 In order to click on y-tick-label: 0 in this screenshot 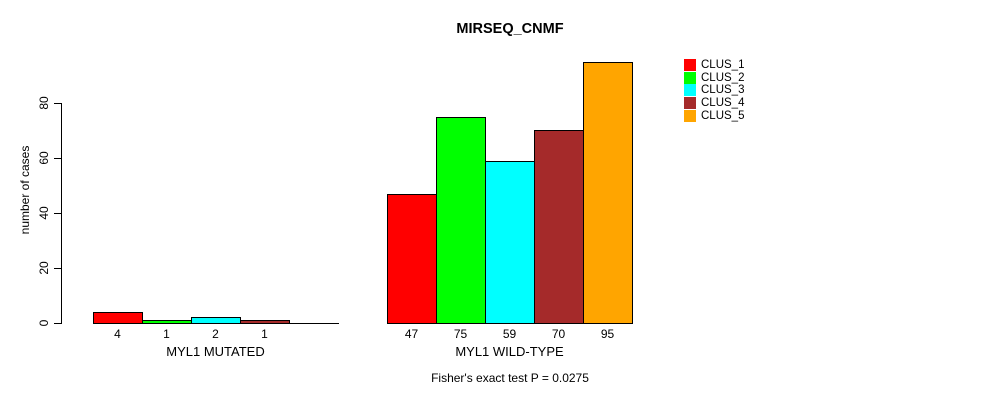, I will do `click(44, 323)`.